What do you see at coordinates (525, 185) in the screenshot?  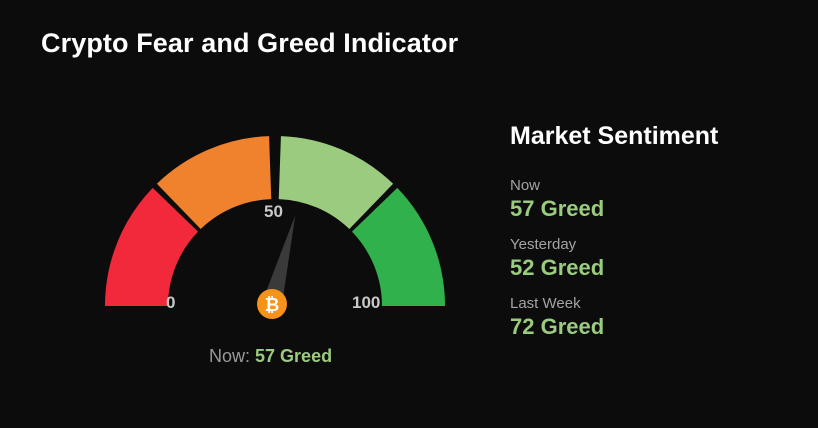 I see `sentiment-label: Now` at bounding box center [525, 185].